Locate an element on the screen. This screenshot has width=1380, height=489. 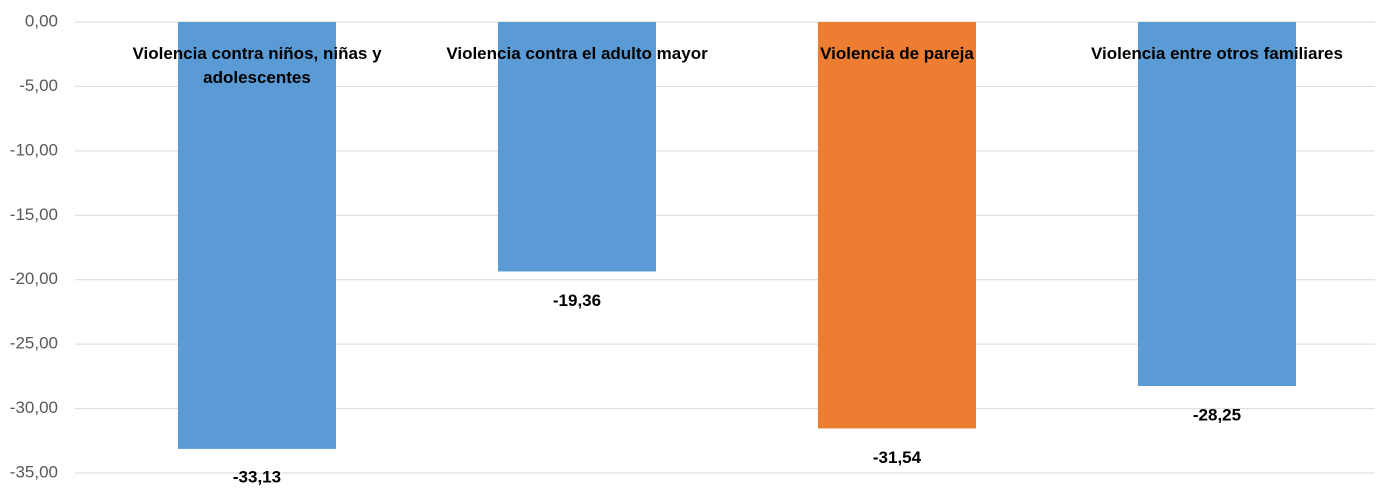
y-tick-label: 0,00 is located at coordinates (41, 20).